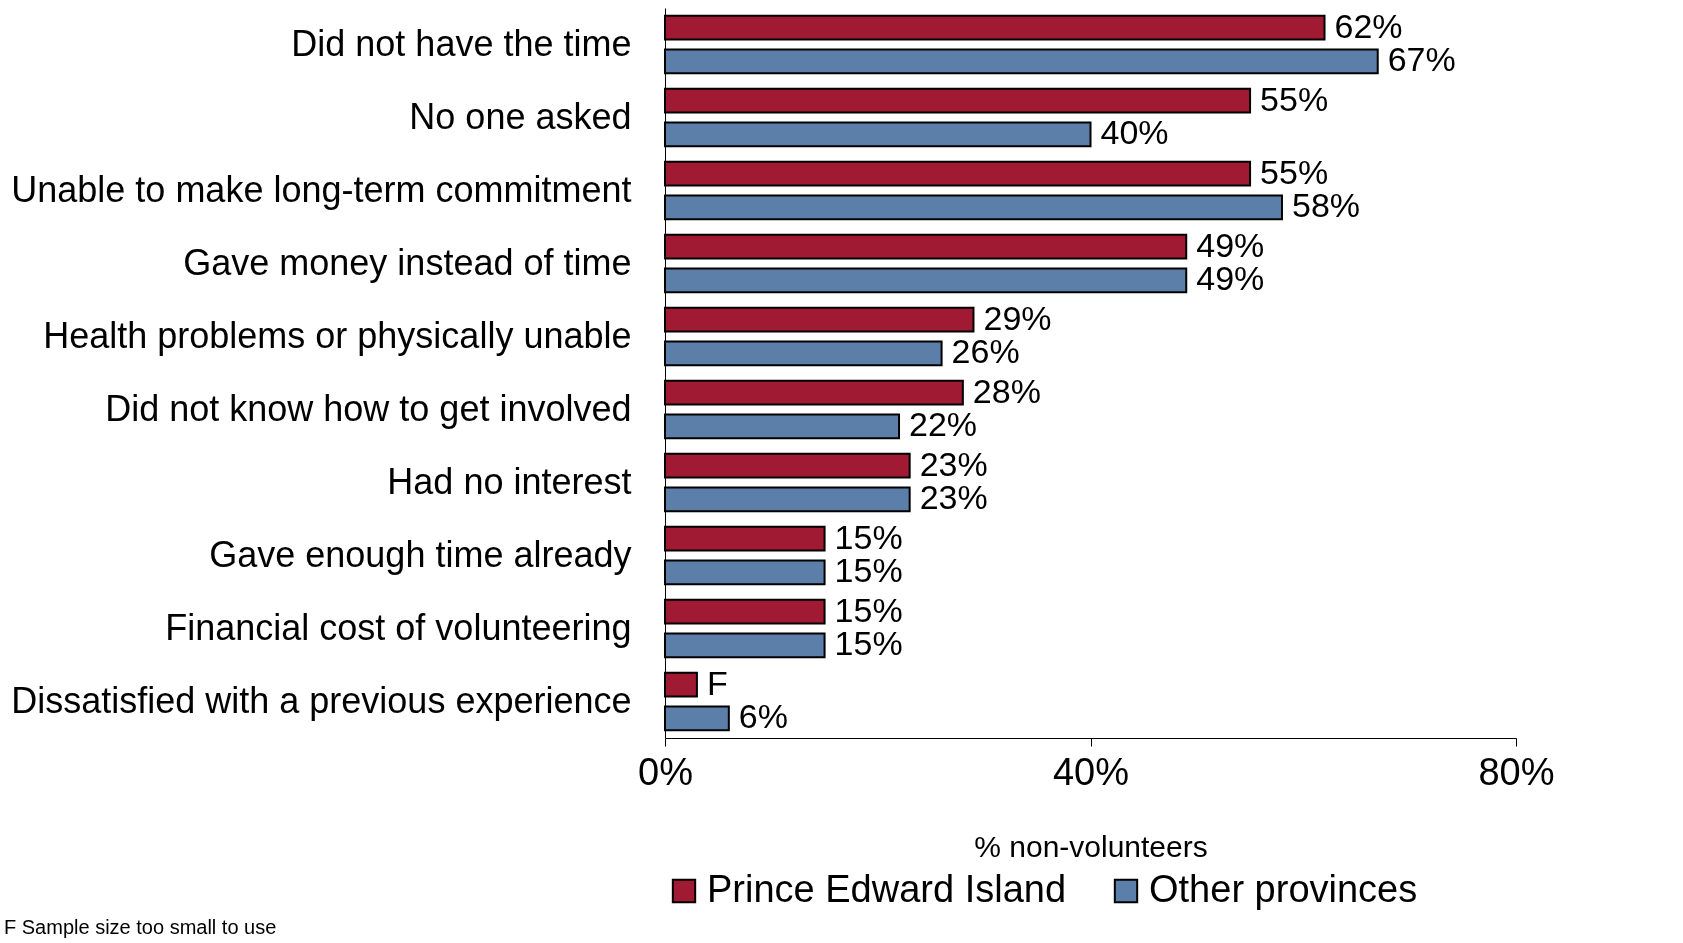  I want to click on y-tick-label: Had no interest, so click(509, 481).